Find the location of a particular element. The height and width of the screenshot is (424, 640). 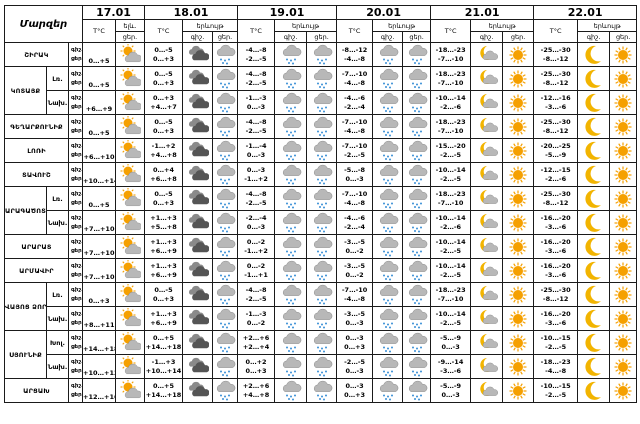

moon-icon is located at coordinates (594, 198).